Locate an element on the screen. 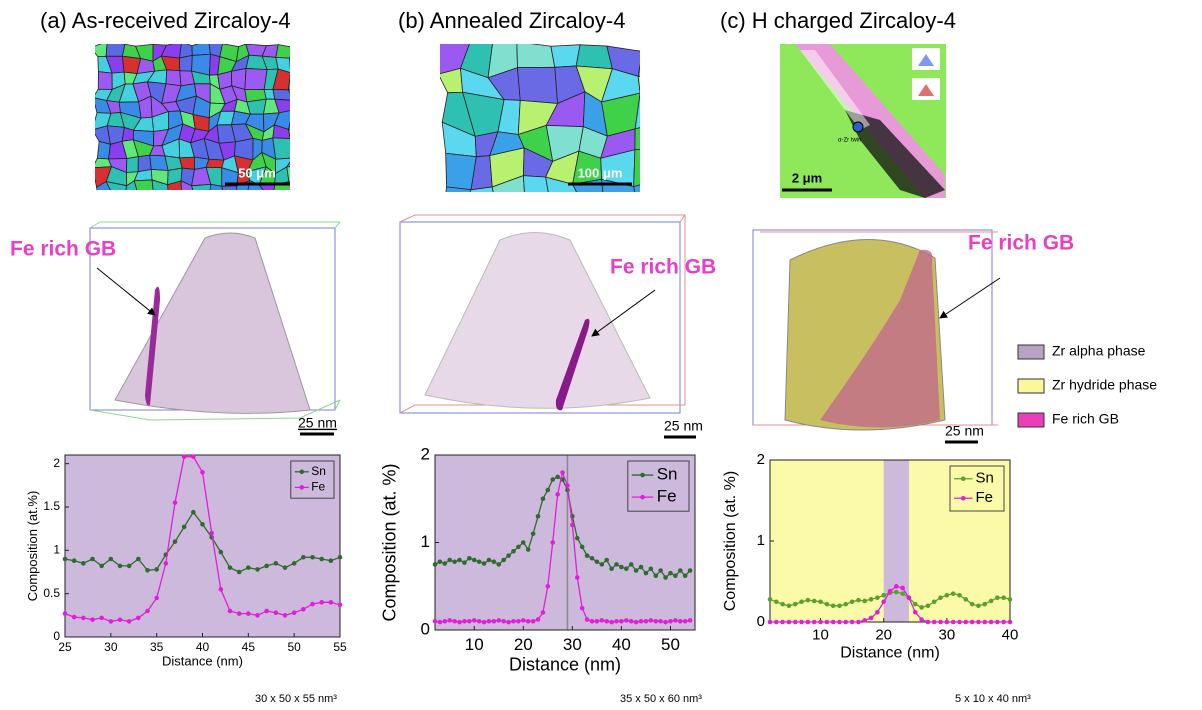 The image size is (1202, 710). volume-label: 5 x 10 x 40 nm³ is located at coordinates (993, 699).